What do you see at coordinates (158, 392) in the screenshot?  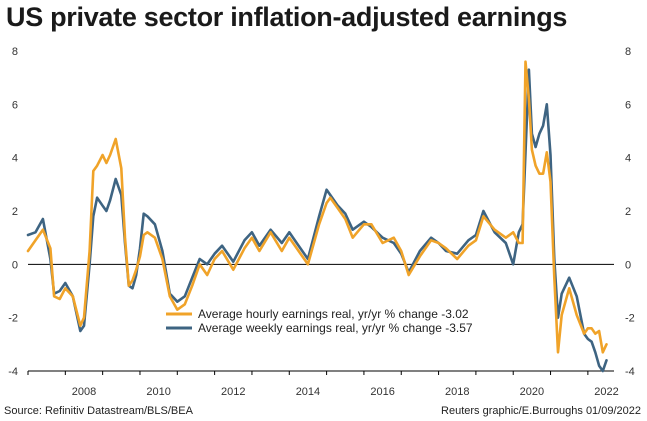 I see `x-tick-label: 2010` at bounding box center [158, 392].